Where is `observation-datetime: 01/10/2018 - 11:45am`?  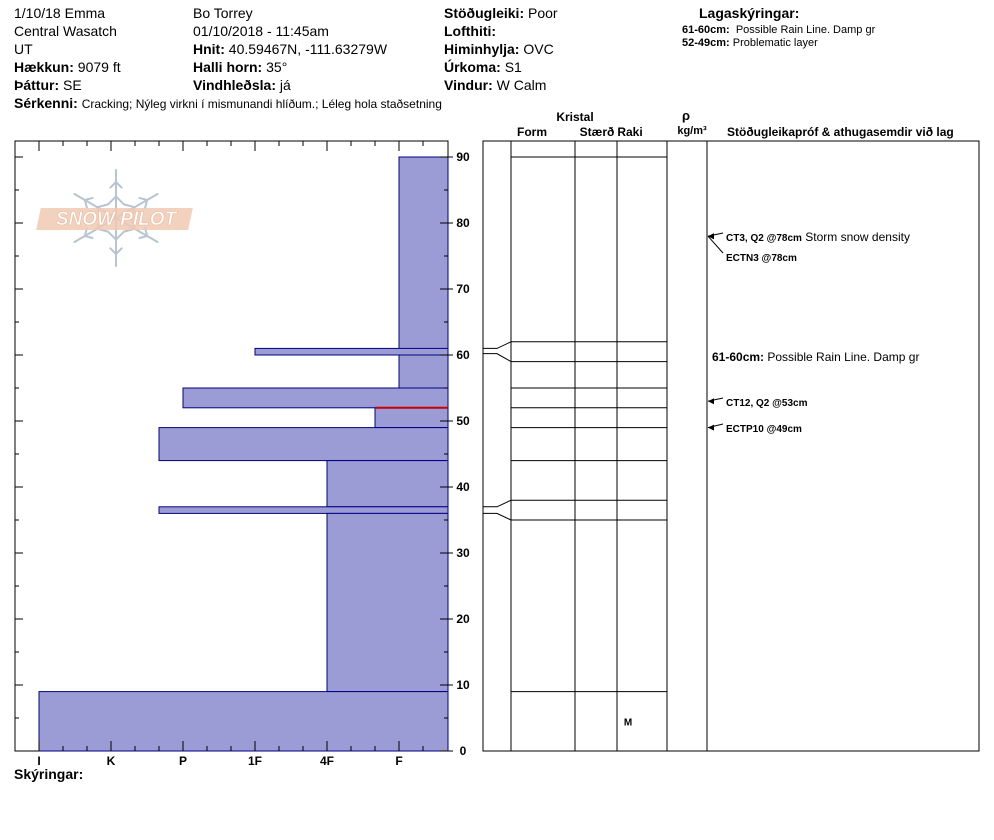
observation-datetime: 01/10/2018 - 11:45am is located at coordinates (261, 31).